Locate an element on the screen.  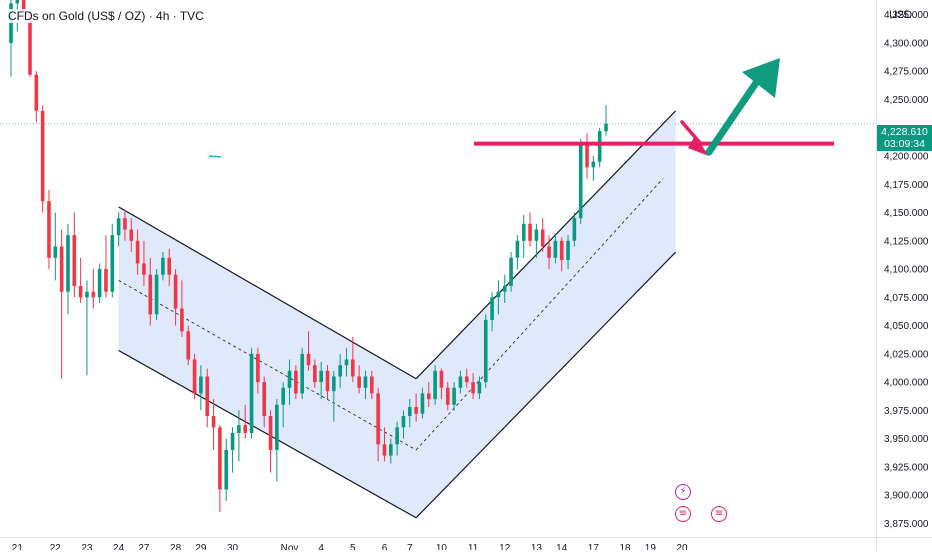
x-tick-label: 10 is located at coordinates (442, 546).